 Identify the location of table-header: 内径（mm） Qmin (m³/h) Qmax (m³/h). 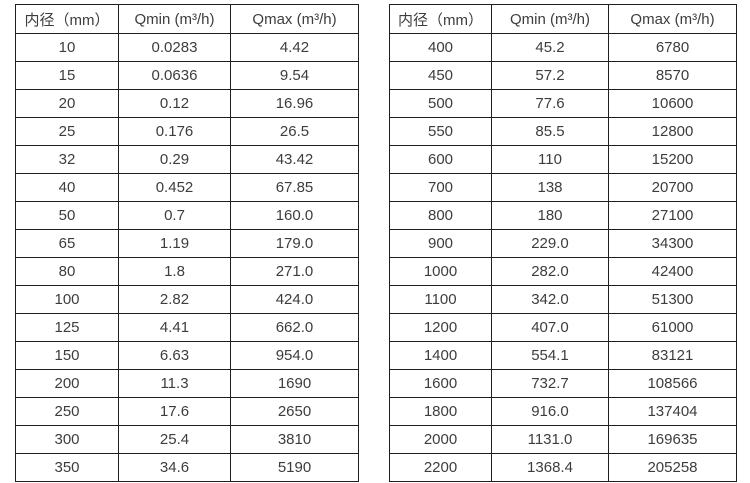
(563, 19).